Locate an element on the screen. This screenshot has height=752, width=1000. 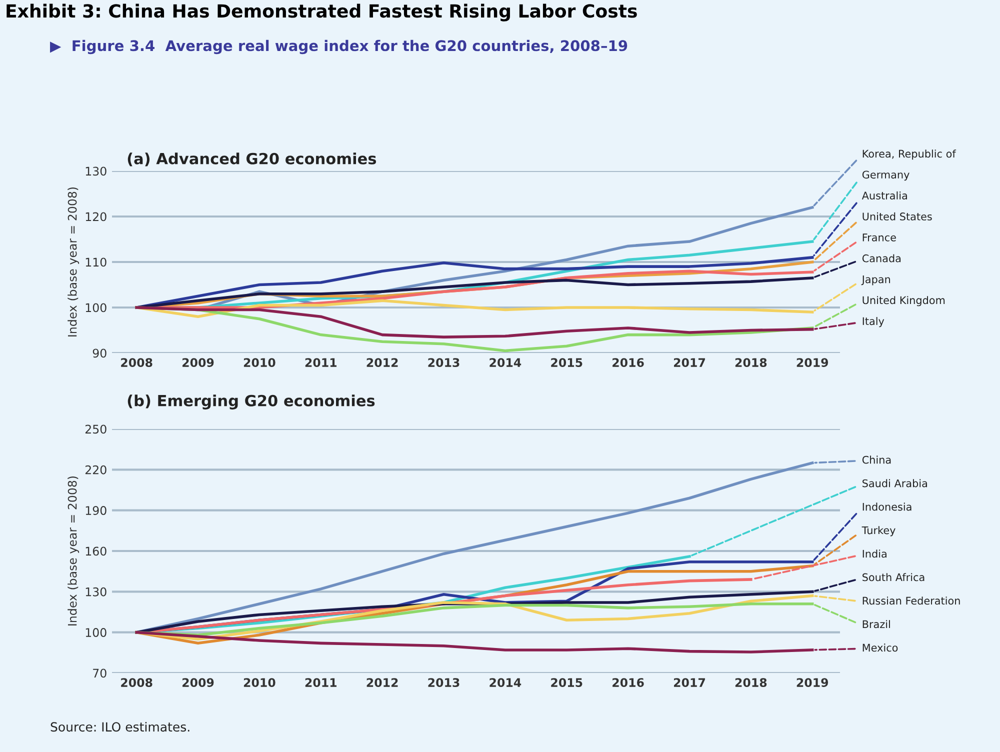
y-tick-label: 220 is located at coordinates (95, 469).